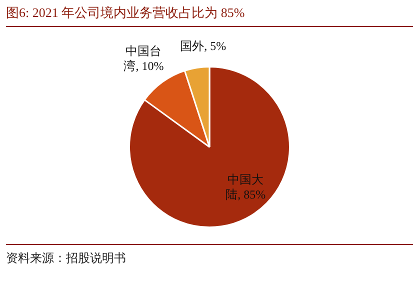 This screenshot has height=283, width=419. I want to click on slice-label: 中国大陆, 85%, so click(246, 187).